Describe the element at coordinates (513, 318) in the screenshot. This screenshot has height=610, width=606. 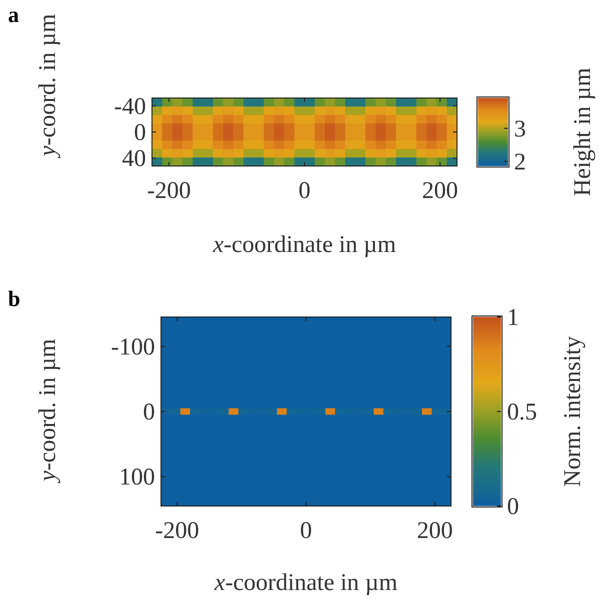
I see `color-bar-label: 1` at that location.